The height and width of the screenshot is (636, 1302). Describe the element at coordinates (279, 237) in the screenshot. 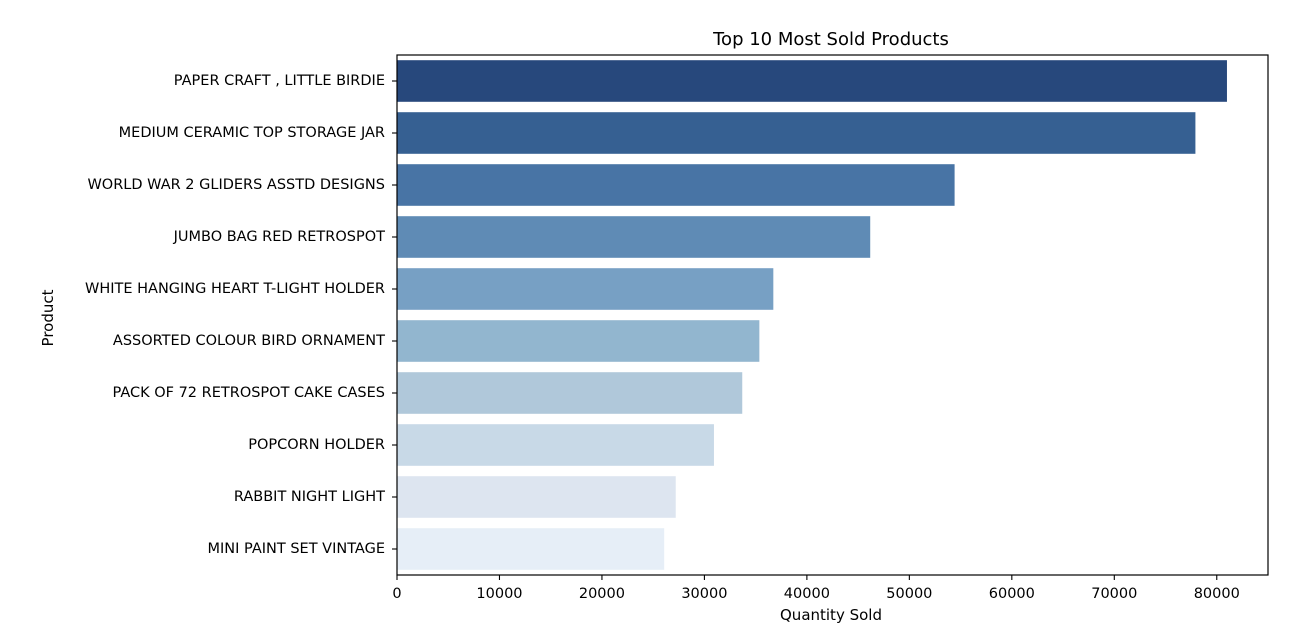

I see `category-label-4: JUMBO BAG RED RETROSPOT` at that location.